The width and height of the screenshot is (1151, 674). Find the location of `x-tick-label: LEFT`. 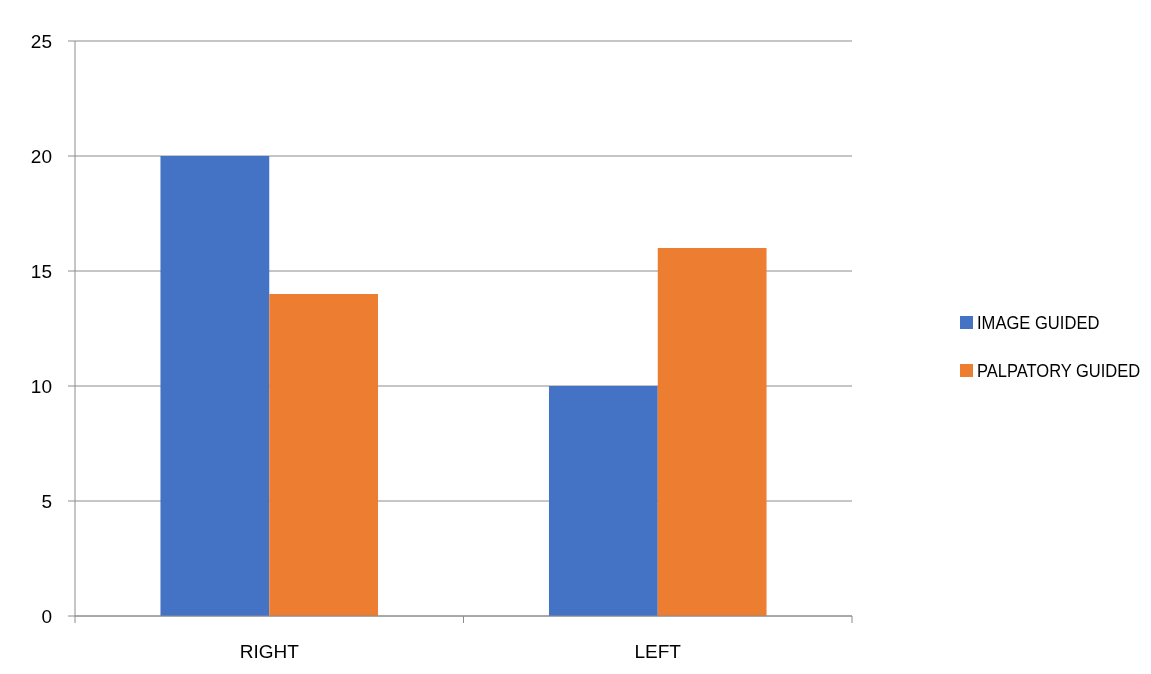

x-tick-label: LEFT is located at coordinates (658, 651).